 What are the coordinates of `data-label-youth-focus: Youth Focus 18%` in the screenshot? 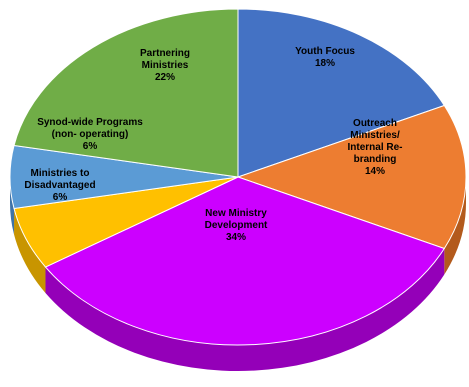 It's located at (325, 57).